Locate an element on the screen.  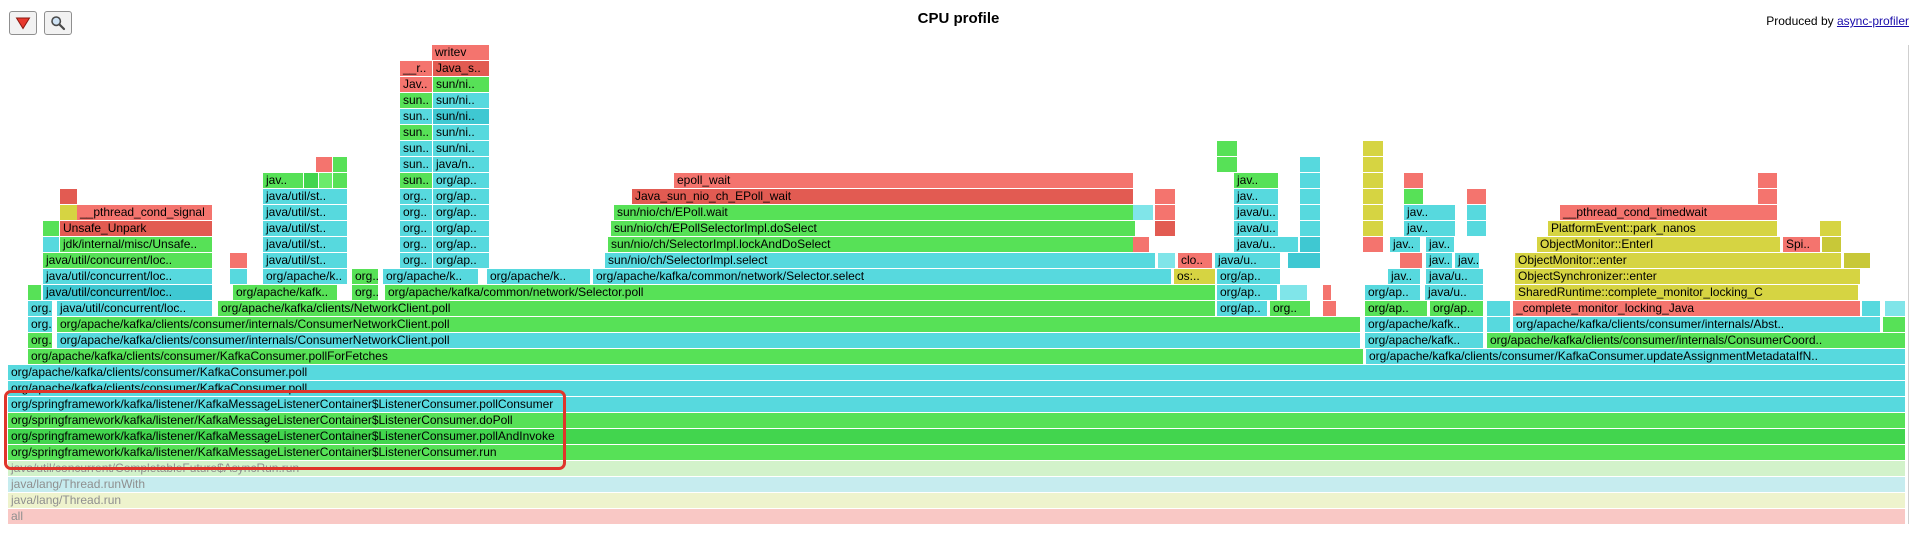
flame-frame: epoll_wait is located at coordinates (903, 180).